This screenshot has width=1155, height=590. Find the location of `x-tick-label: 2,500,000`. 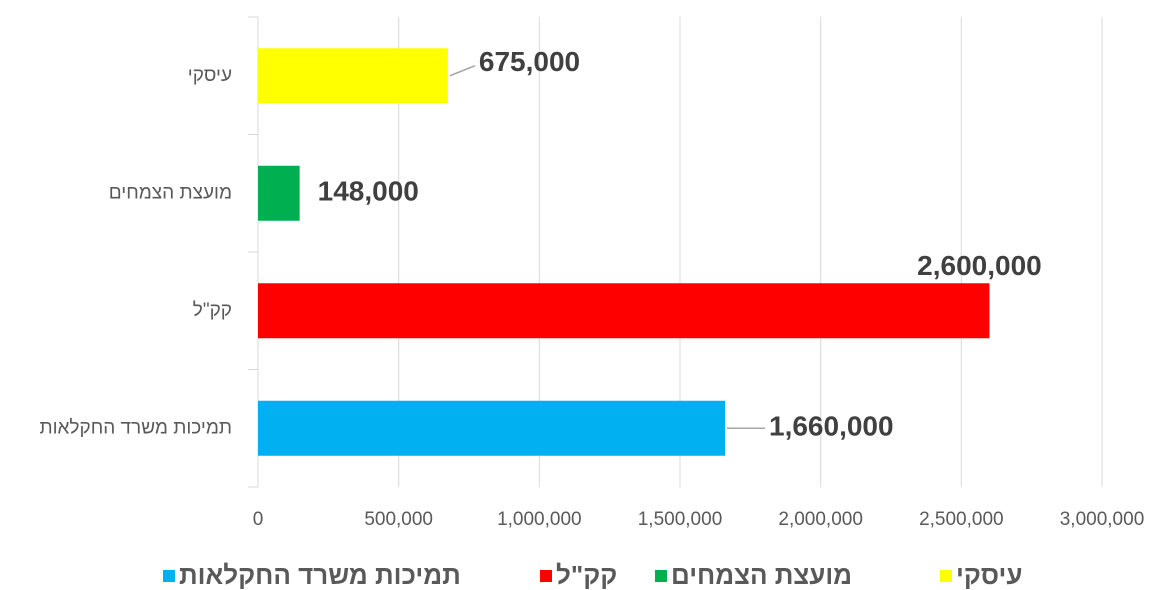

x-tick-label: 2,500,000 is located at coordinates (961, 519).